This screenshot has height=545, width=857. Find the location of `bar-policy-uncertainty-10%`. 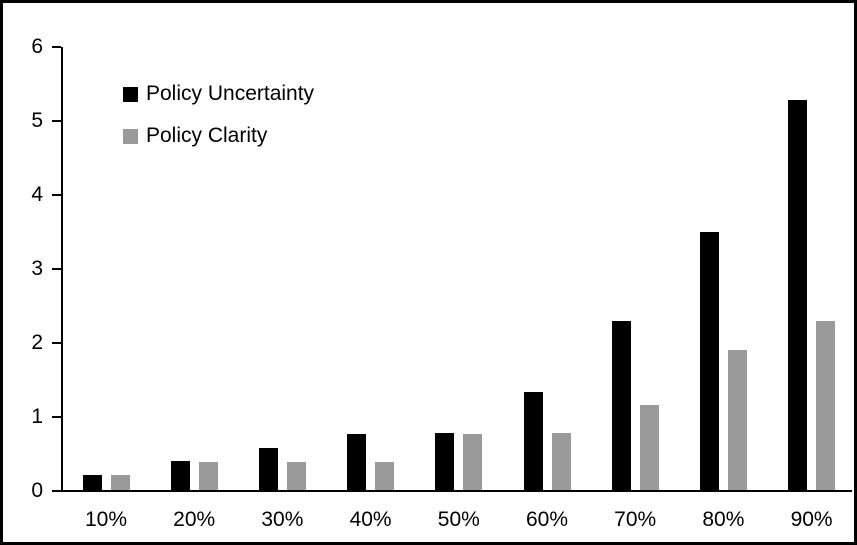

bar-policy-uncertainty-10% is located at coordinates (92, 482).